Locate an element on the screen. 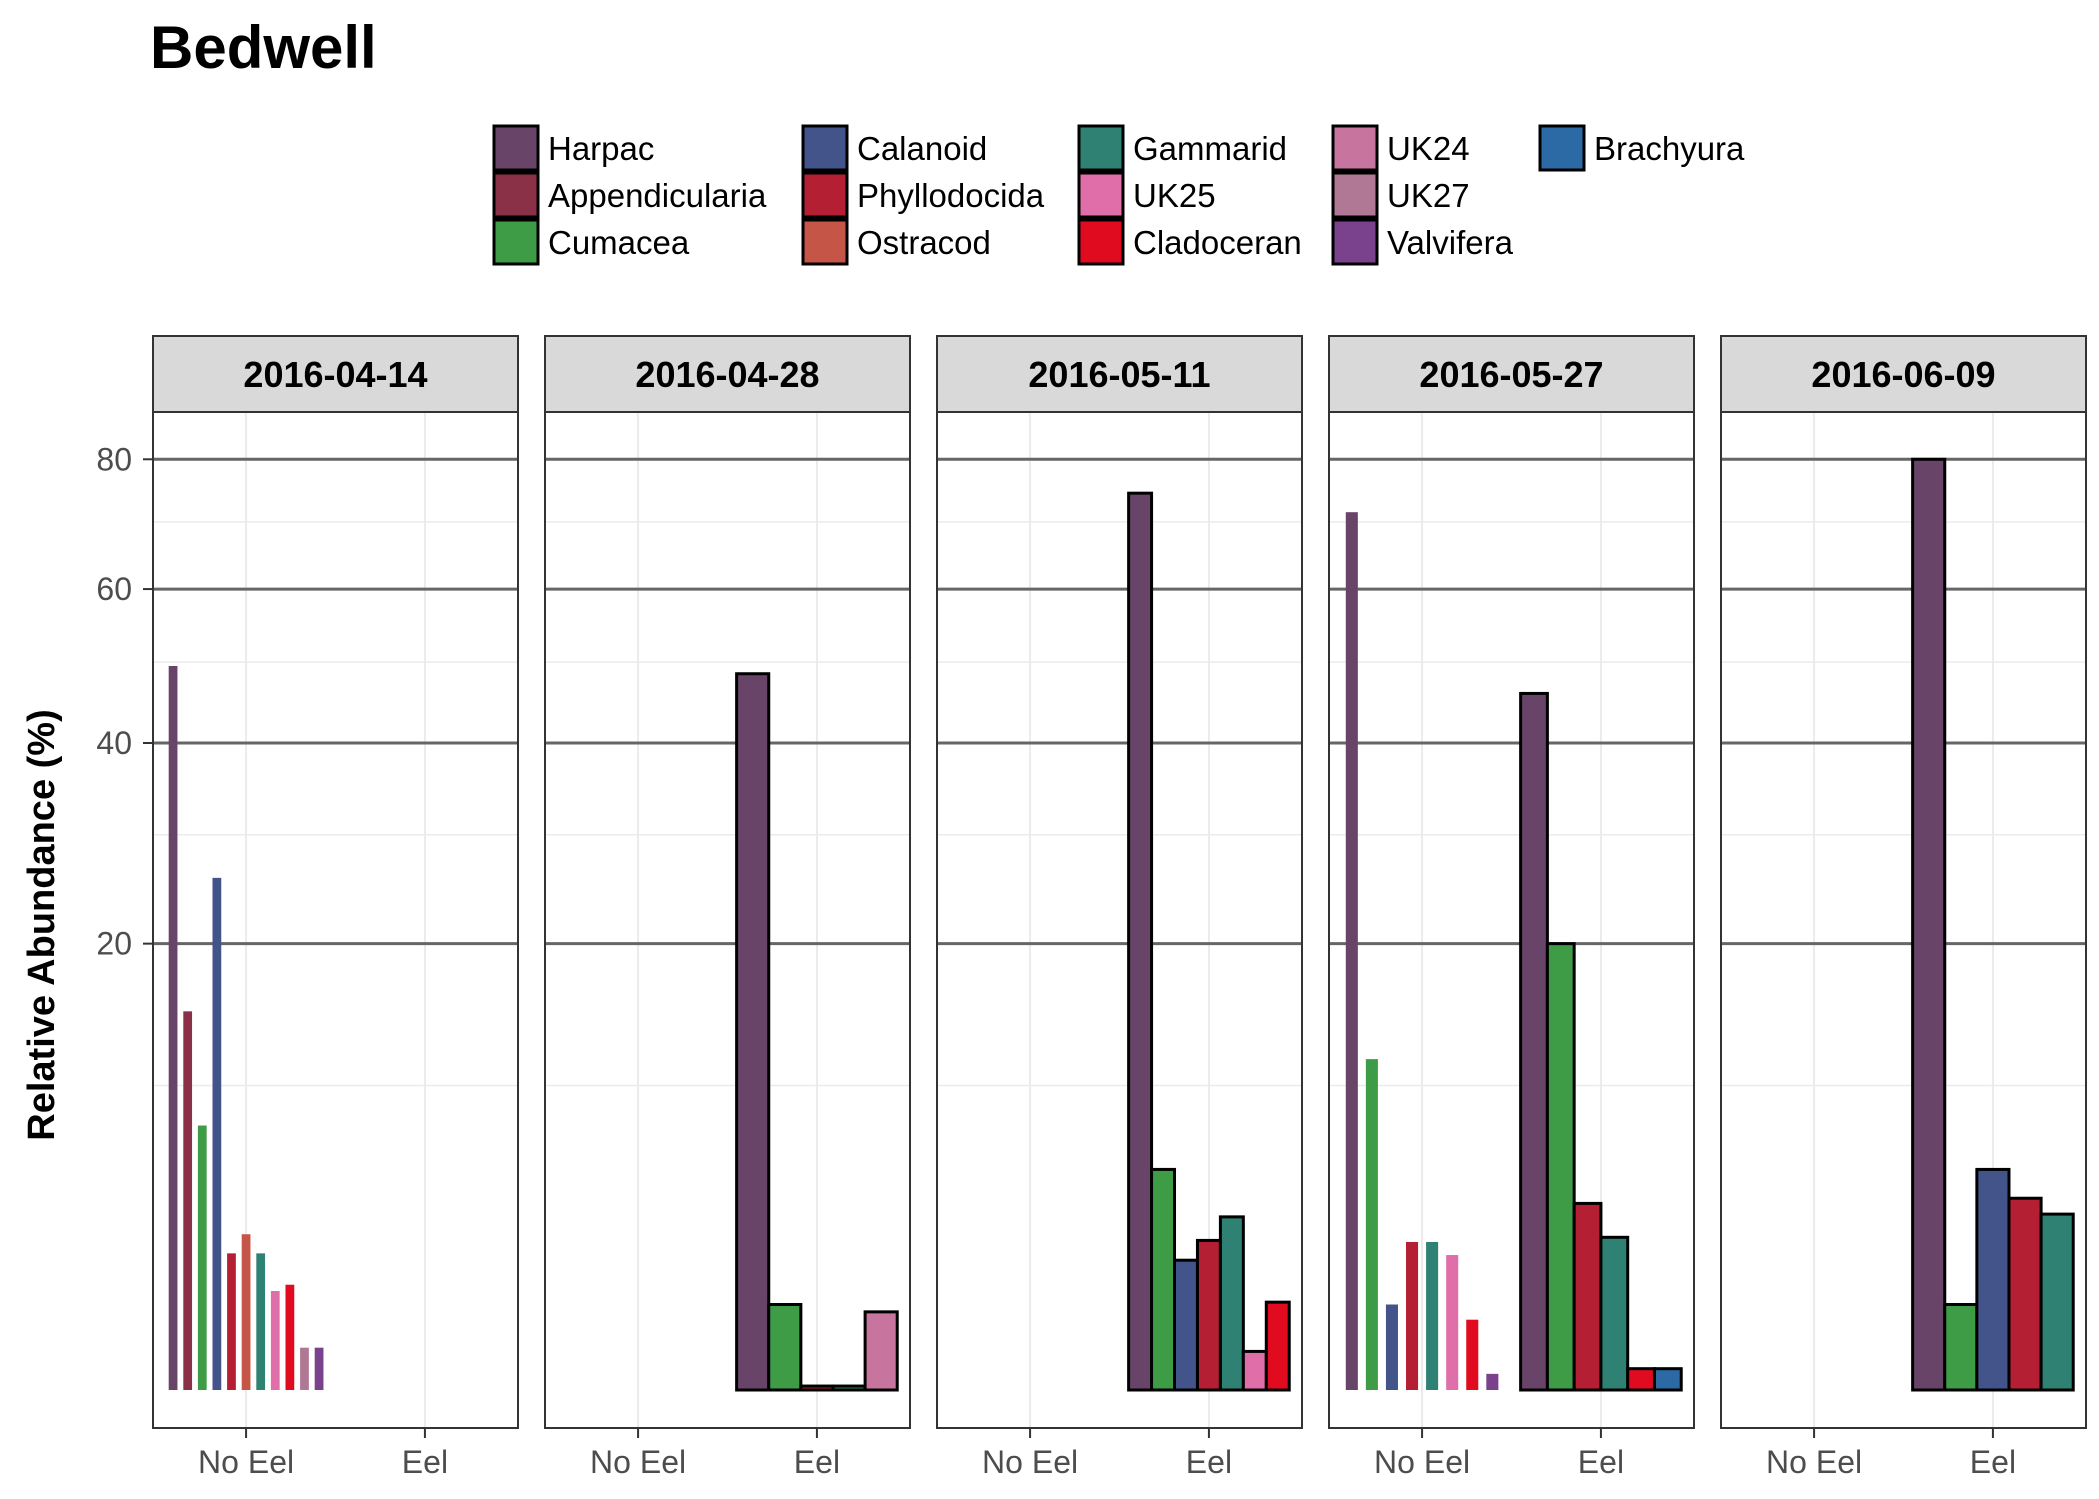  legend-label: Appendicularia is located at coordinates (657, 195).